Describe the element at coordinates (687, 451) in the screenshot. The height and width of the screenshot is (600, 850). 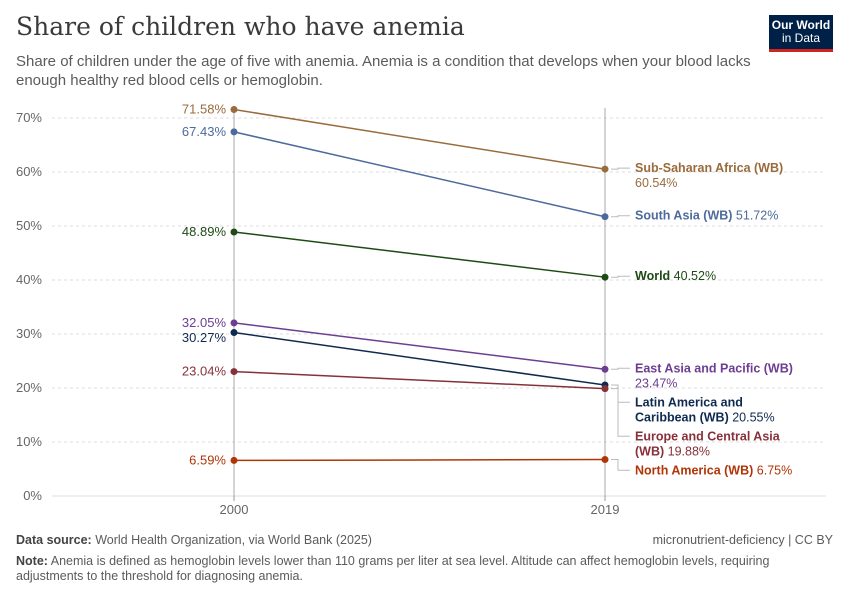
I see `end-value-label: 19.88%` at that location.